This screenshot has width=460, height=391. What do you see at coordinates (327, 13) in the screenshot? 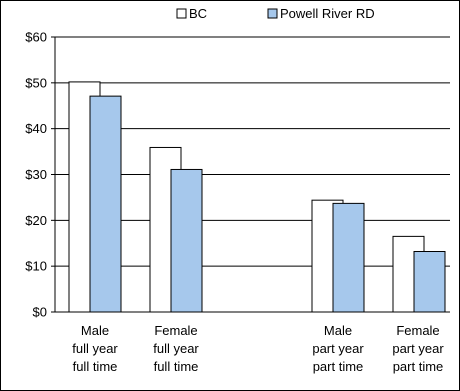
I see `legend-label-powell-river-rd: Powell River RD` at bounding box center [327, 13].